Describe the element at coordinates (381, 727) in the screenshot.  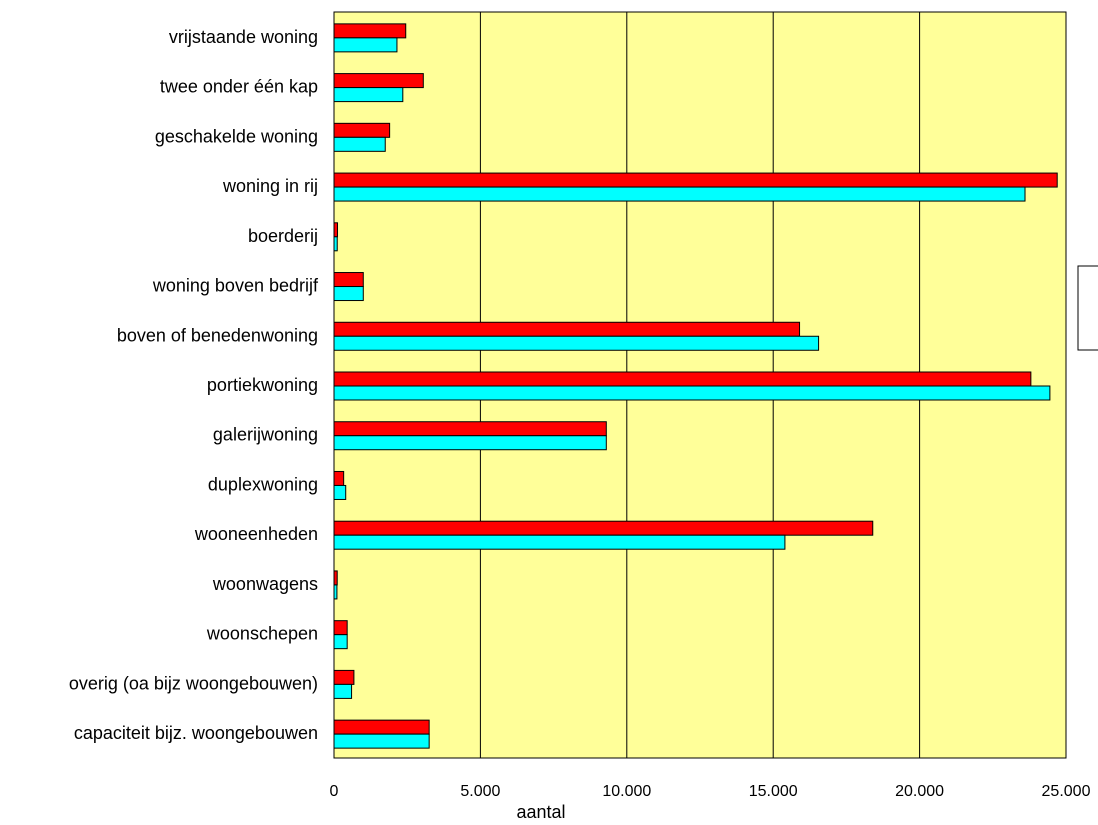
I see `bar-red-capaciteit-bijz-woongebouwen` at that location.